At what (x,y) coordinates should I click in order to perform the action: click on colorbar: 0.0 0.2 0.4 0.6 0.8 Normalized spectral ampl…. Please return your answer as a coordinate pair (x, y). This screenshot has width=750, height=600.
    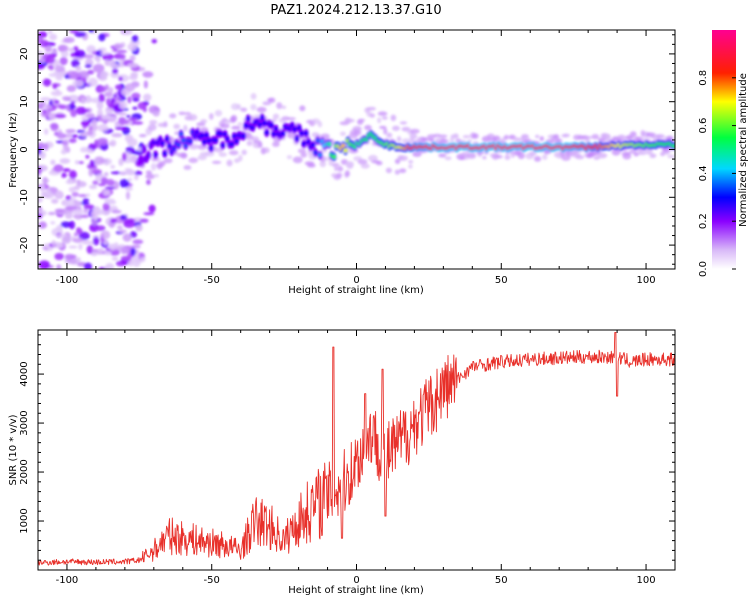
    Looking at the image, I should click on (723, 153).